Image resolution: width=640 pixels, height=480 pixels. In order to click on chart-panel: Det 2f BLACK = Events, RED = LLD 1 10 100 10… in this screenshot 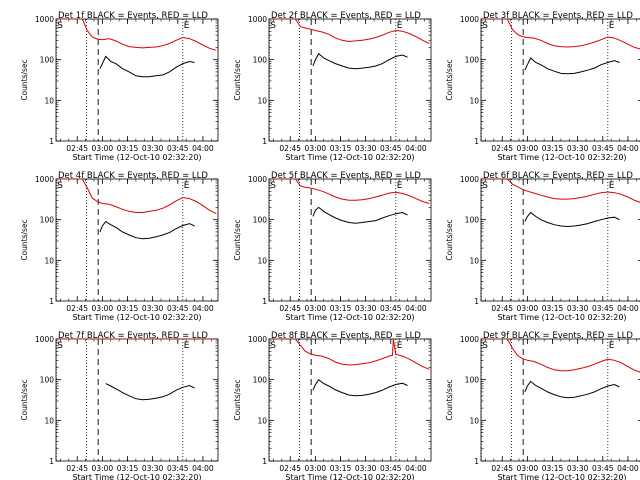, I will do `click(332, 86)`.